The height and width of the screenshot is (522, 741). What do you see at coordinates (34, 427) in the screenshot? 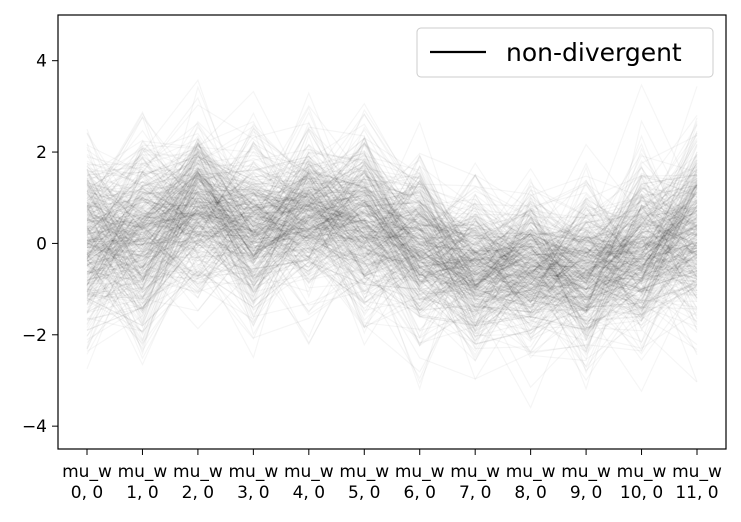
I see `y-tick-label: −4` at bounding box center [34, 427].